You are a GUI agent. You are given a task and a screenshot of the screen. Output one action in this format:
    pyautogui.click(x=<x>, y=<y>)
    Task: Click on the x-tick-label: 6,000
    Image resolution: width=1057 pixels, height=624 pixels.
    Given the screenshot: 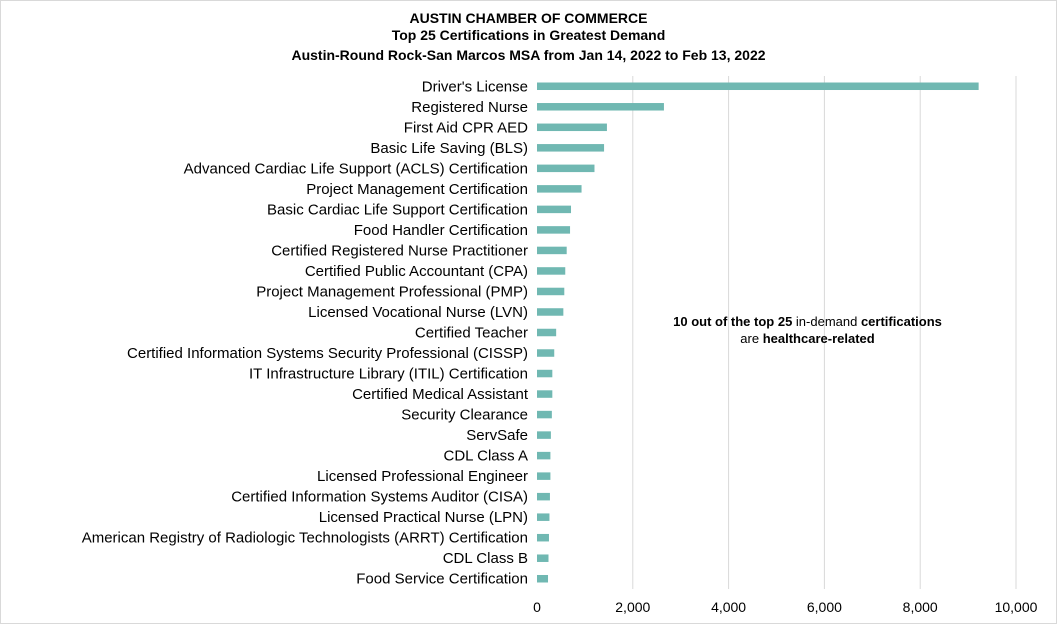 What is the action you would take?
    pyautogui.click(x=824, y=607)
    